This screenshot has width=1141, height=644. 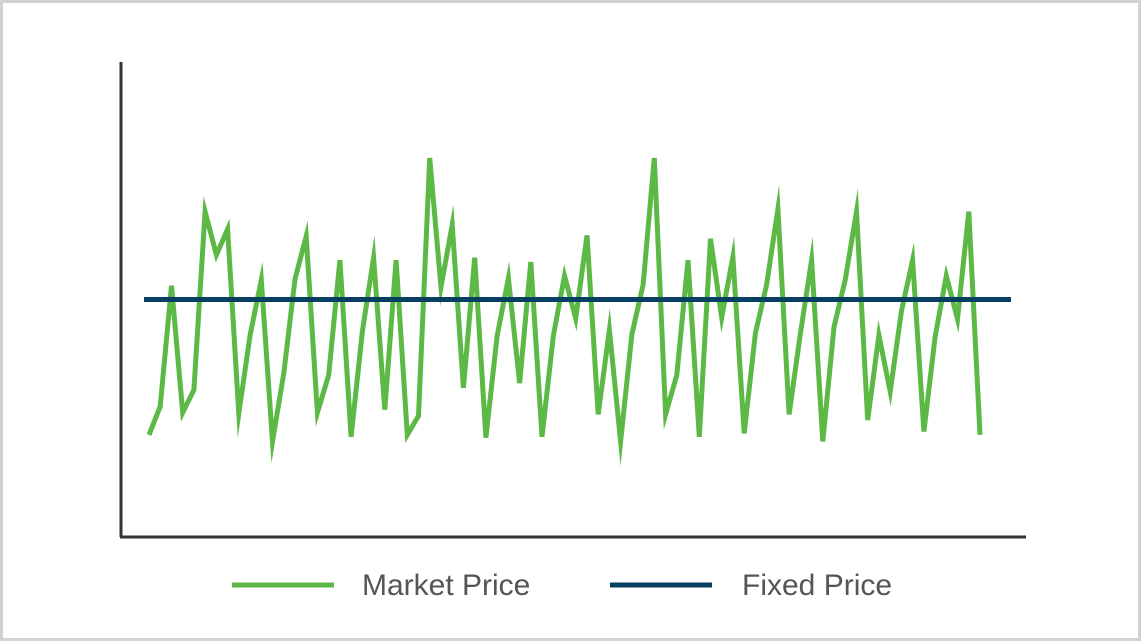 What do you see at coordinates (446, 585) in the screenshot?
I see `legend-label-market-price: Market Price` at bounding box center [446, 585].